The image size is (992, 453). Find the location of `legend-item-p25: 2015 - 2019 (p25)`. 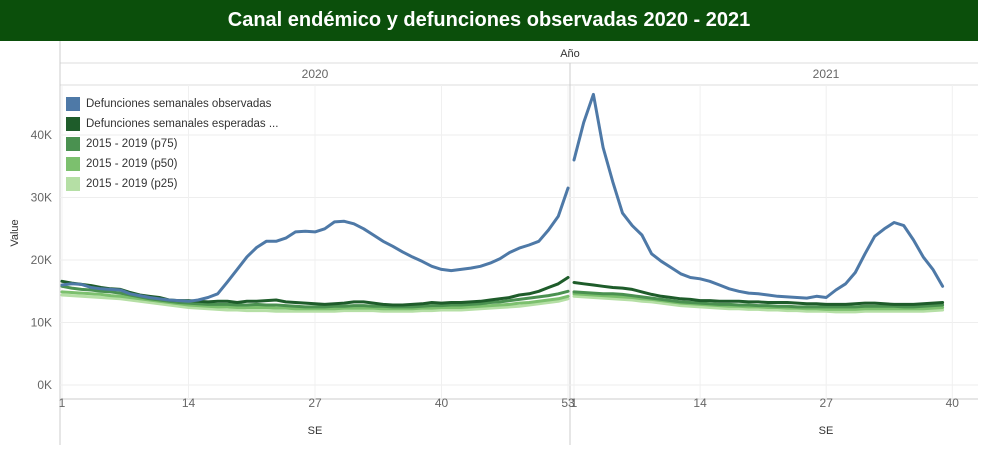

legend-item-p25: 2015 - 2019 (p25) is located at coordinates (172, 184).